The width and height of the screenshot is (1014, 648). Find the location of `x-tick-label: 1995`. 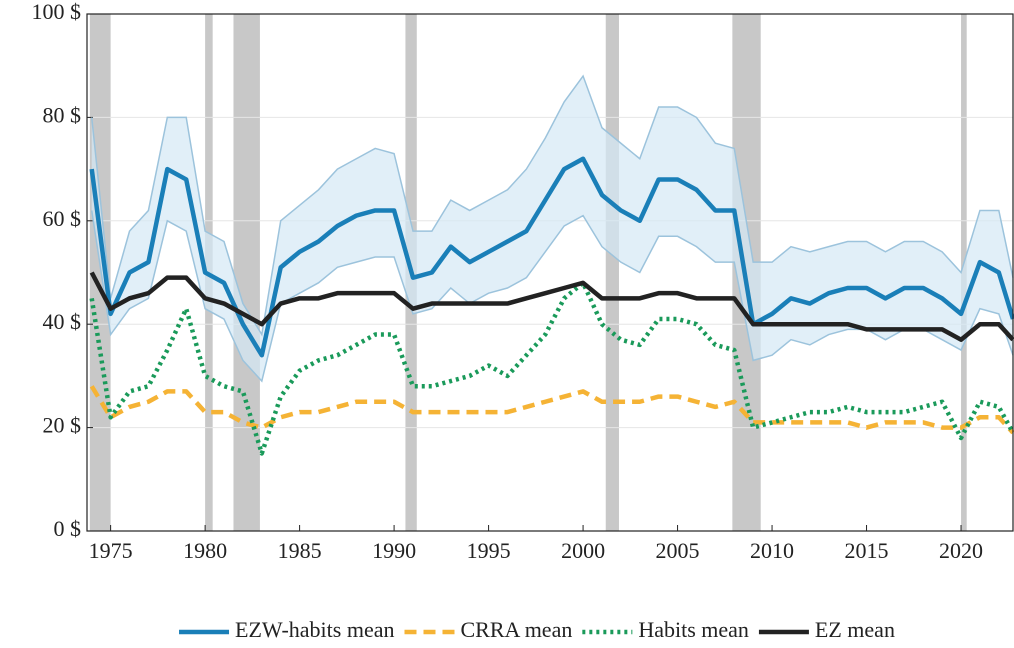

x-tick-label: 1995 is located at coordinates (489, 550).